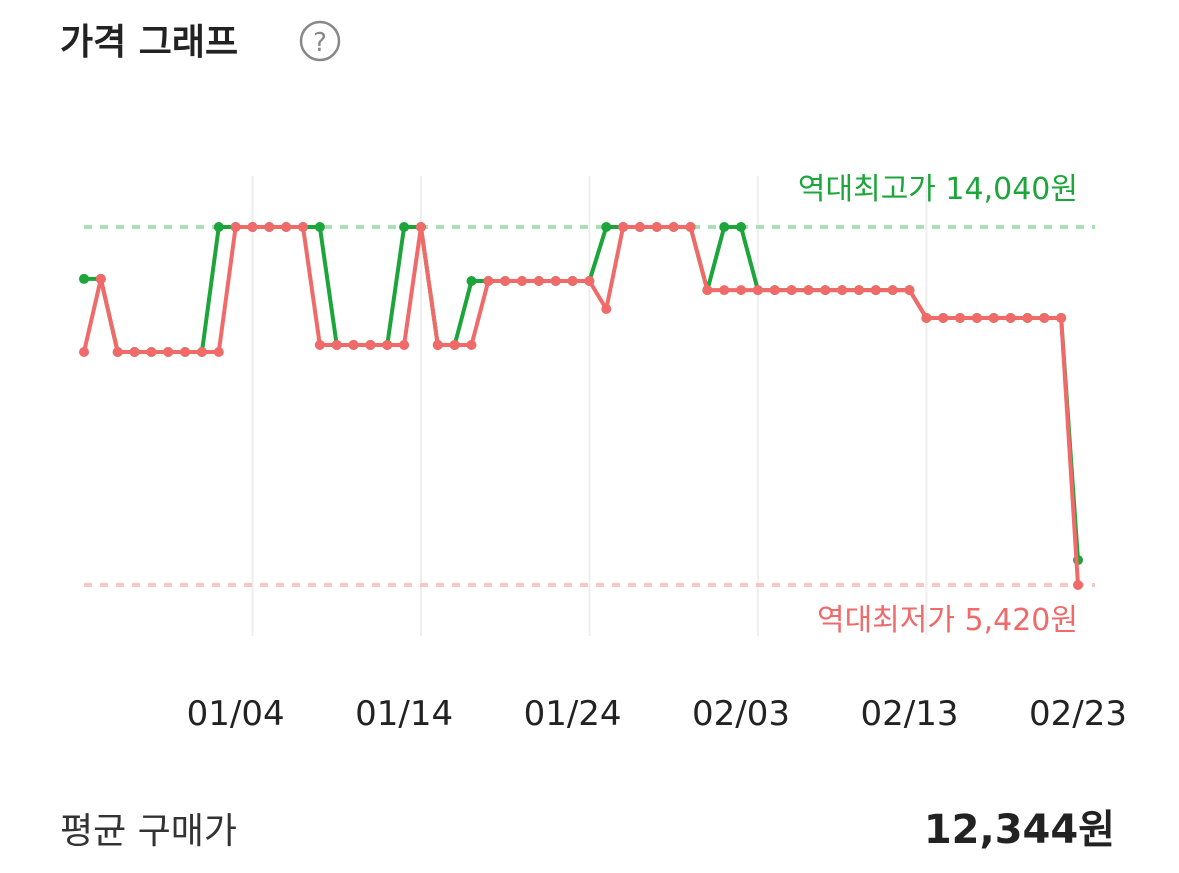  What do you see at coordinates (573, 714) in the screenshot?
I see `x-tick-label: 01/24` at bounding box center [573, 714].